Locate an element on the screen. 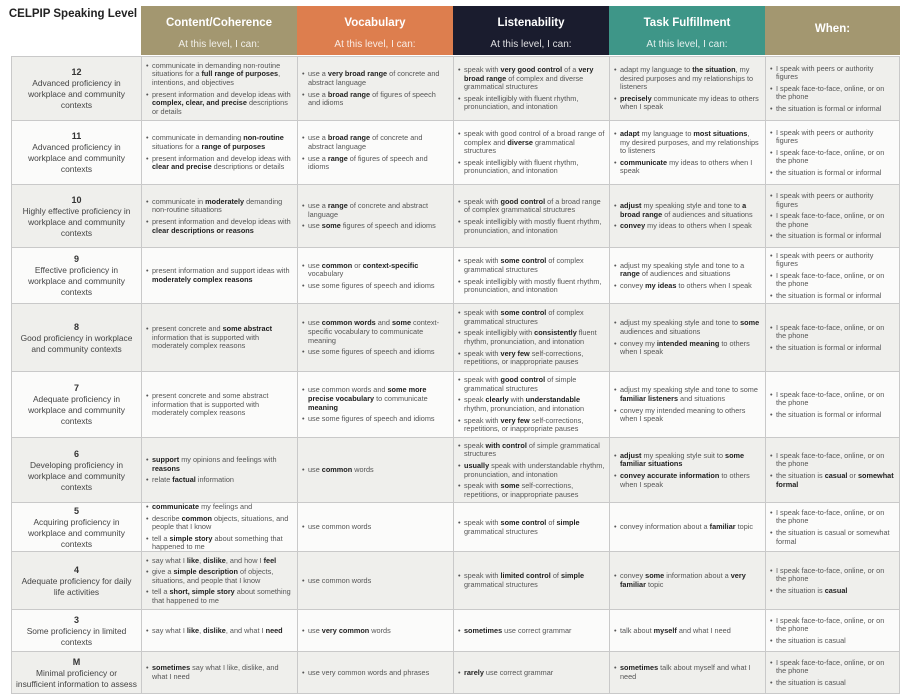 This screenshot has width=900, height=696. level-number: 4 is located at coordinates (76, 569).